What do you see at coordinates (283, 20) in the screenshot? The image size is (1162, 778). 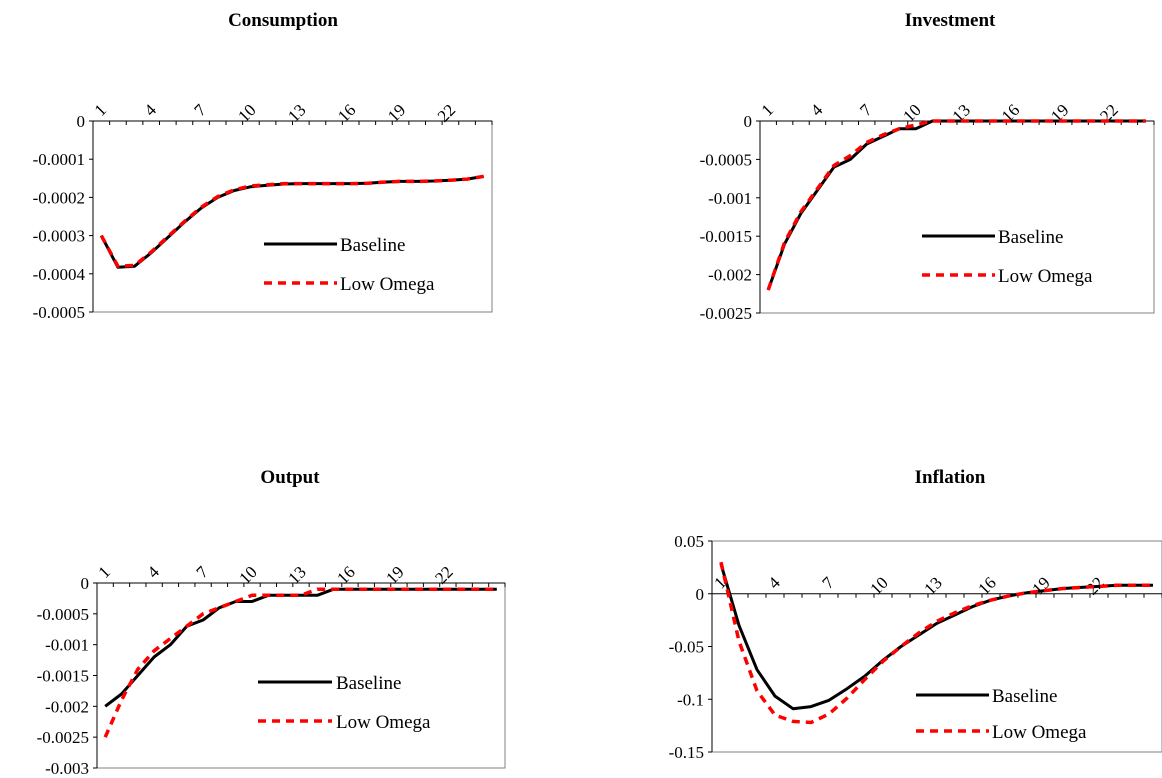 I see `chart-title: Consumption` at bounding box center [283, 20].